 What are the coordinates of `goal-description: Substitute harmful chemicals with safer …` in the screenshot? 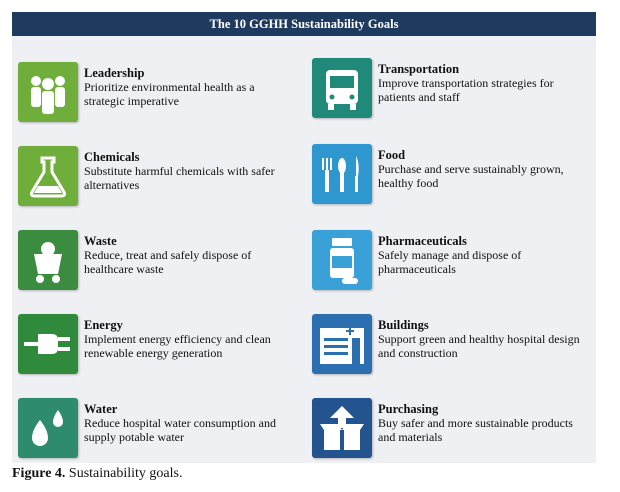 It's located at (179, 178).